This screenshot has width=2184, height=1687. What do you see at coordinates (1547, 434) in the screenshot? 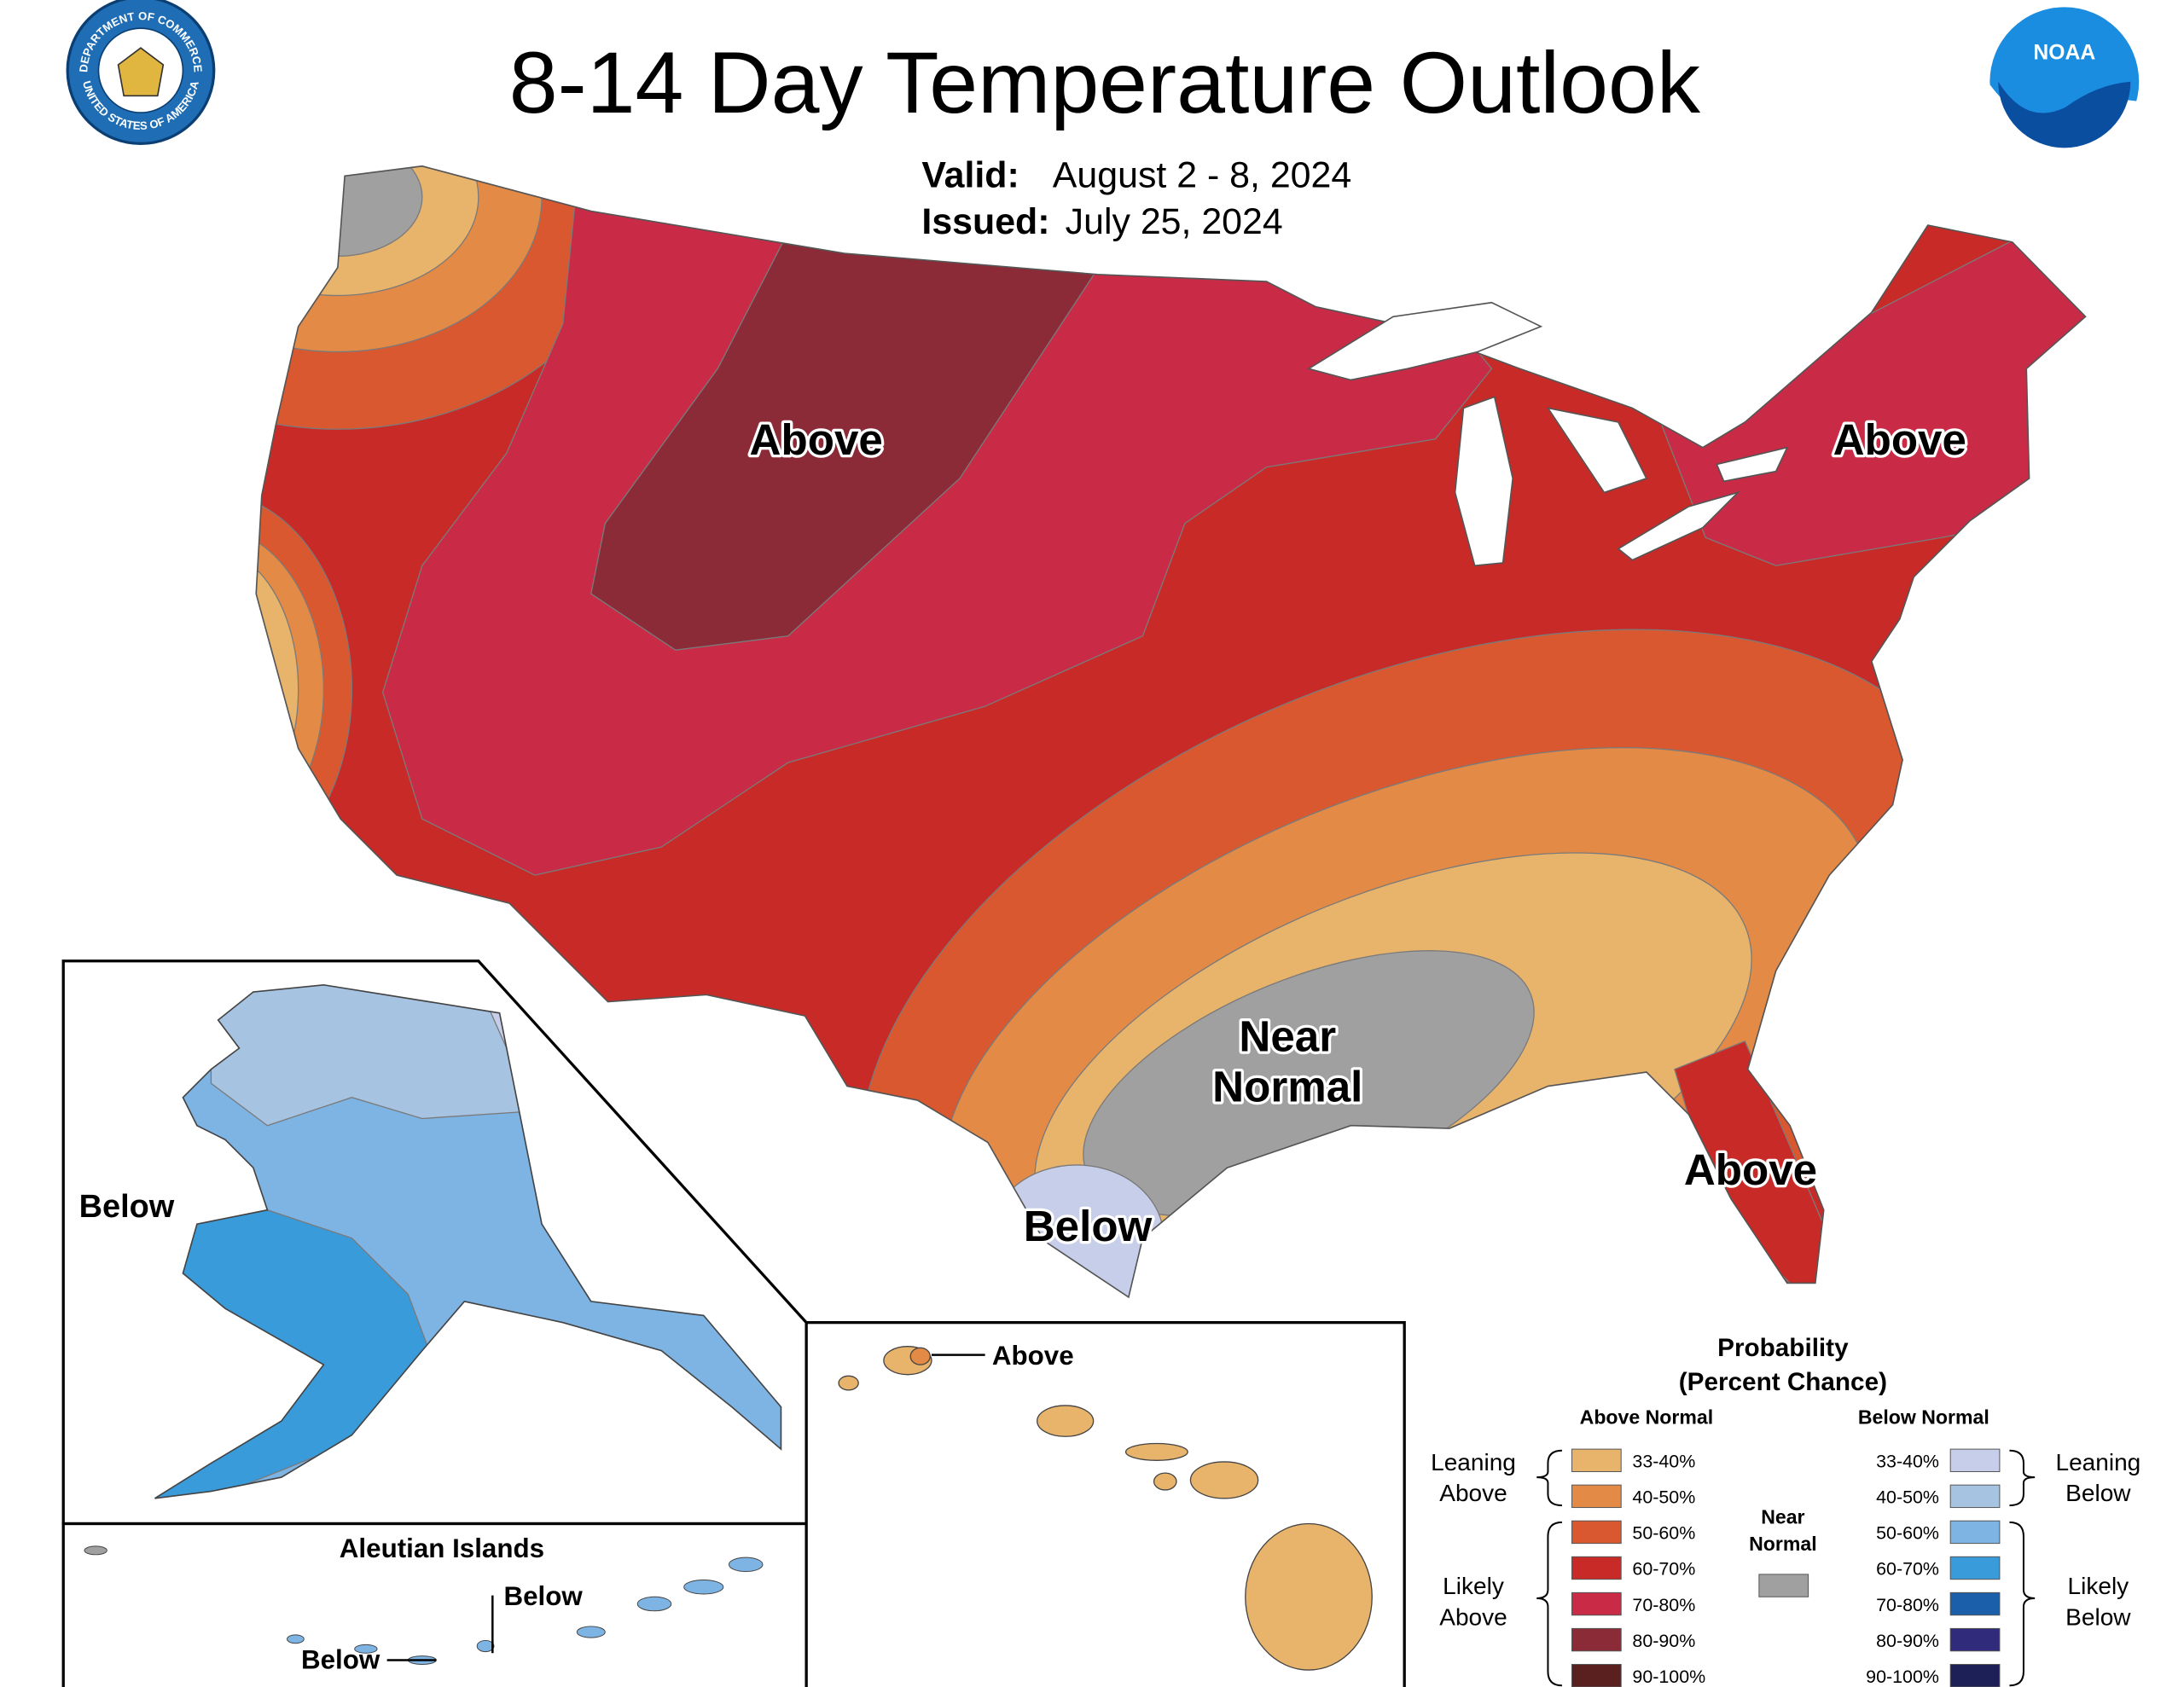
I see `great-lakes` at bounding box center [1547, 434].